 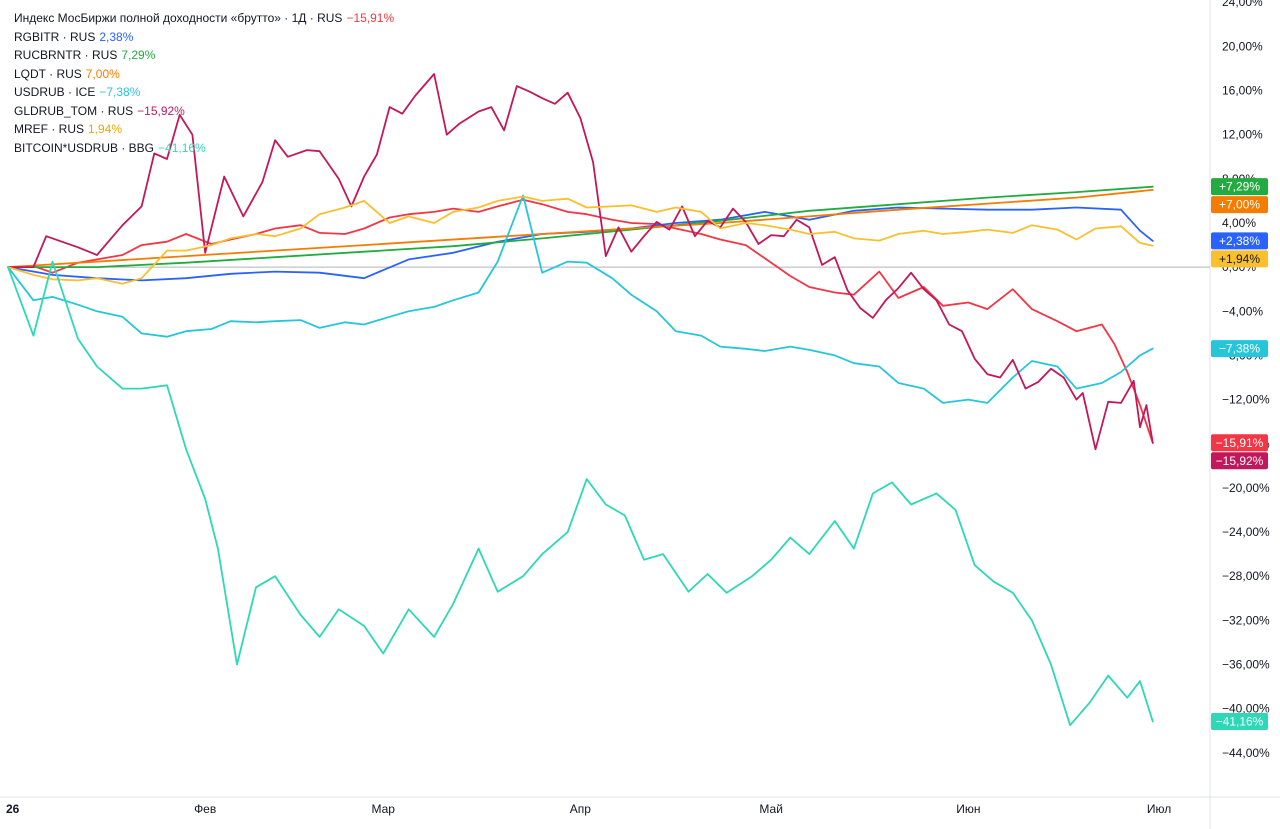 What do you see at coordinates (116, 36) in the screenshot?
I see `legend-value: 2,38%` at bounding box center [116, 36].